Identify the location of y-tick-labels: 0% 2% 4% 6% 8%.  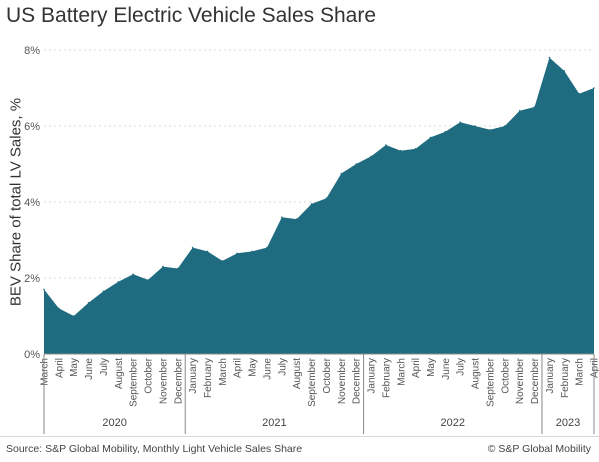
(32, 203).